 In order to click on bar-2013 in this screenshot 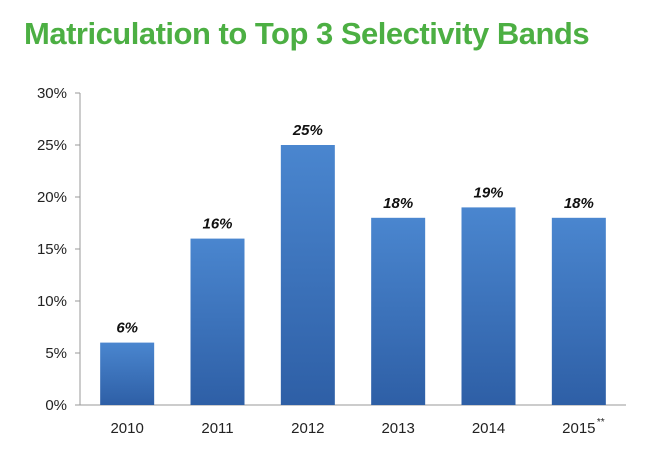, I will do `click(398, 311)`.